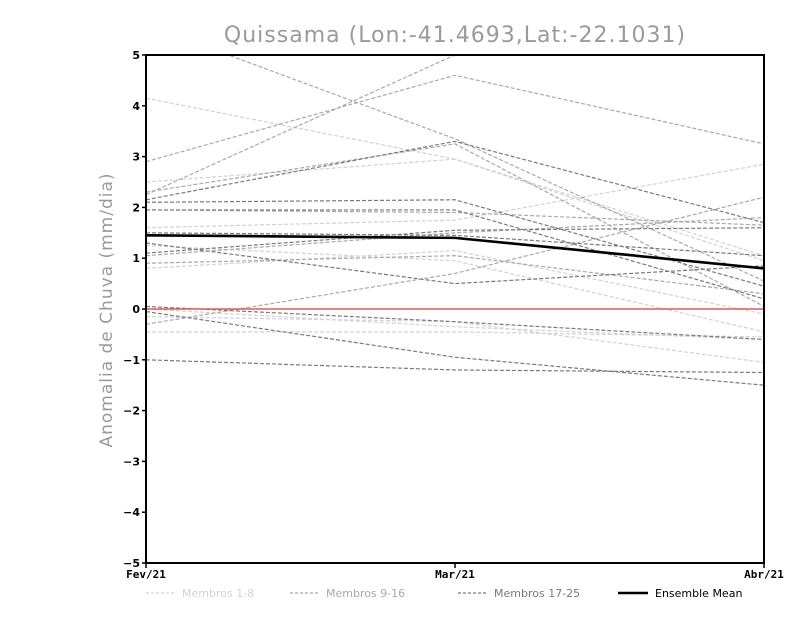  I want to click on y-tick-label: −1, so click(131, 360).